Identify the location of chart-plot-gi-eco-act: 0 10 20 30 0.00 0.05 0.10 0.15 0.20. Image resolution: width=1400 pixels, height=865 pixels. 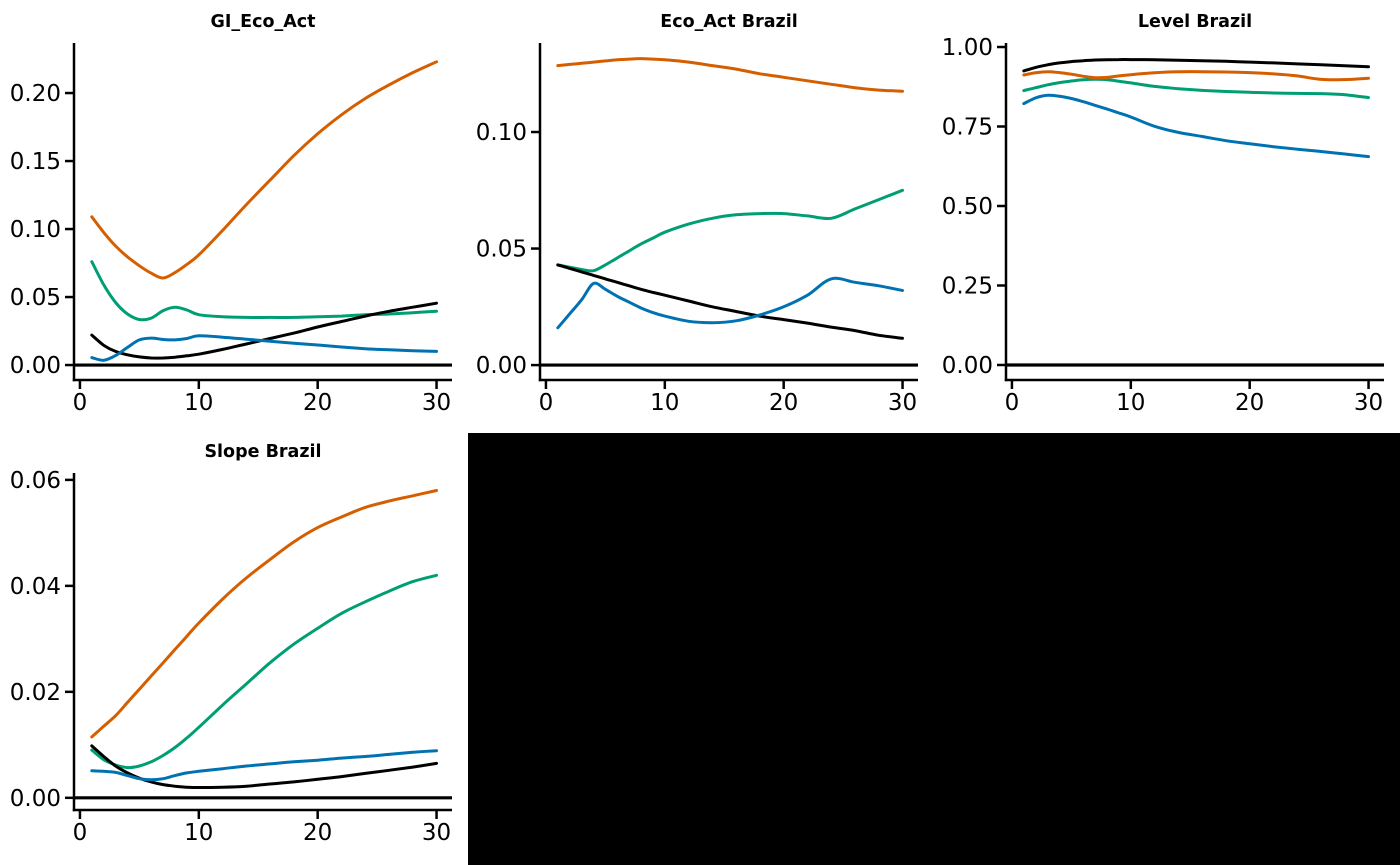
(231, 229).